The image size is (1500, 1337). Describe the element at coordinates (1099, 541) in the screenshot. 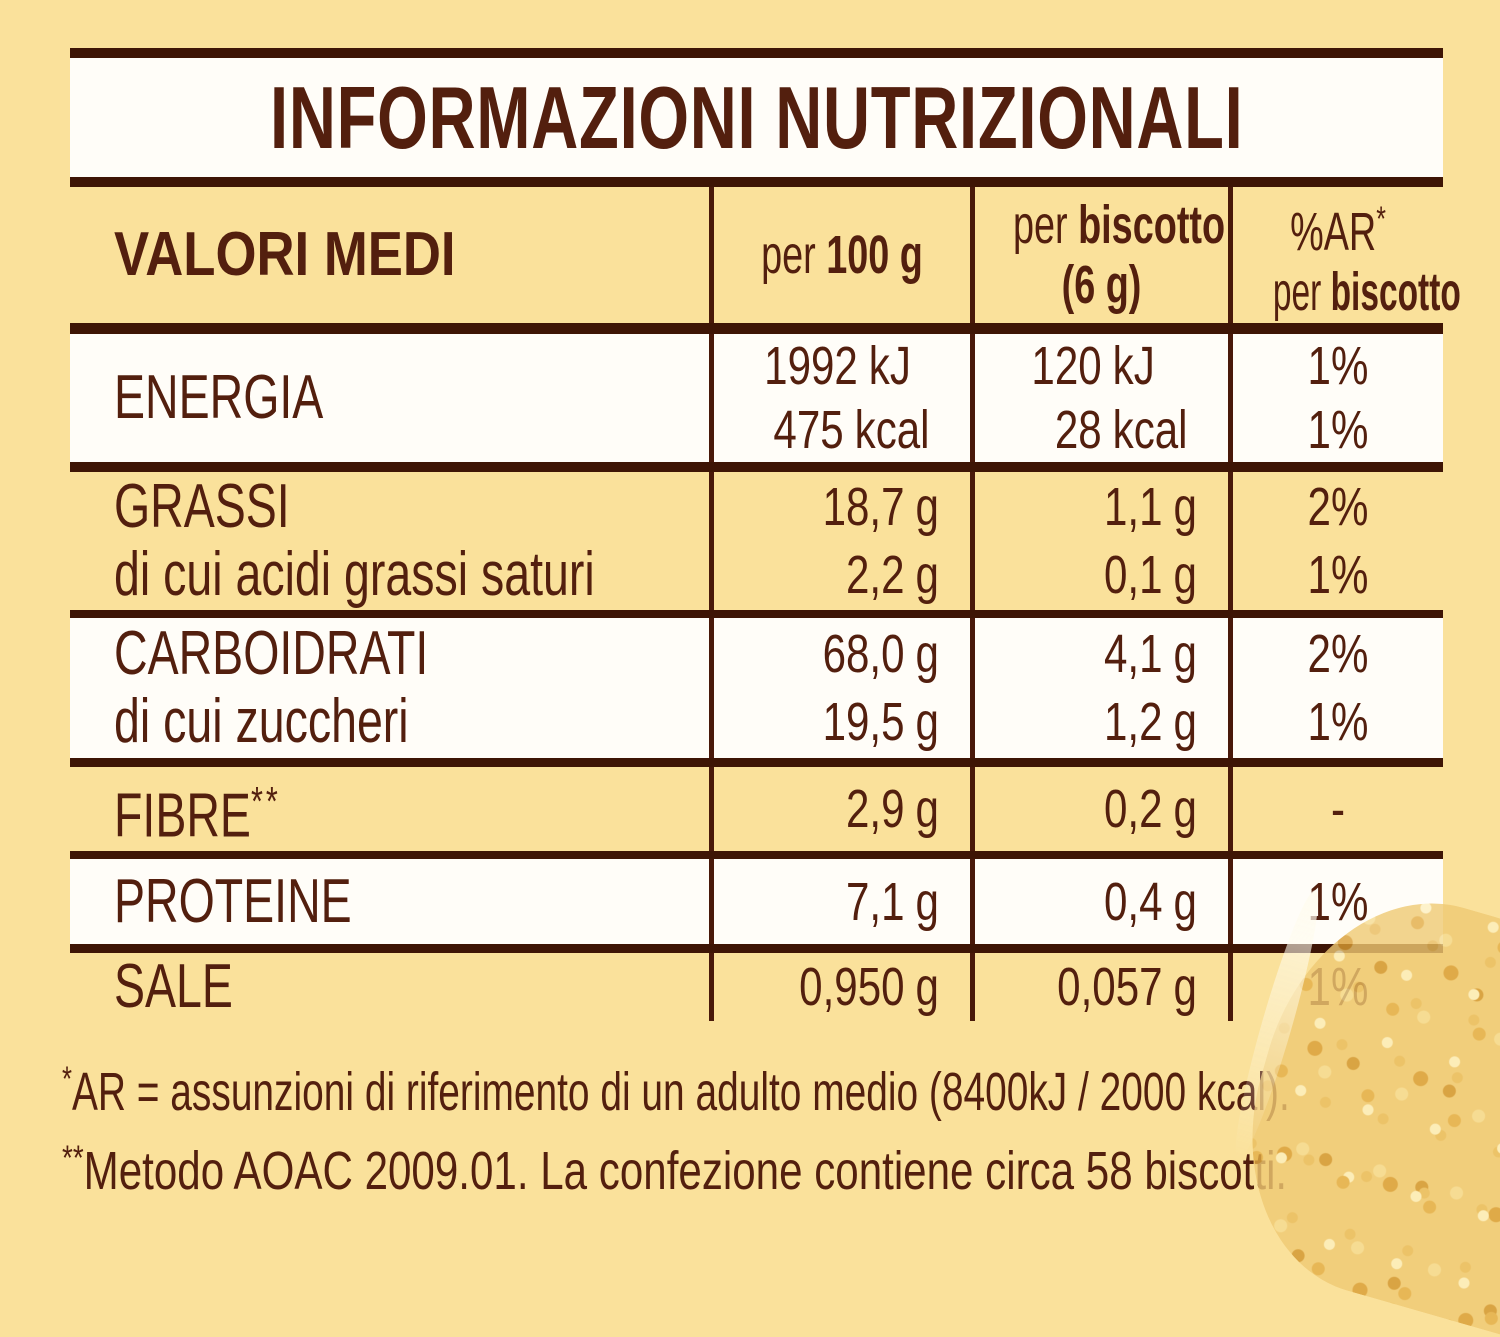

I see `value-per-biscuit: 1,1 g 0,1 g` at that location.